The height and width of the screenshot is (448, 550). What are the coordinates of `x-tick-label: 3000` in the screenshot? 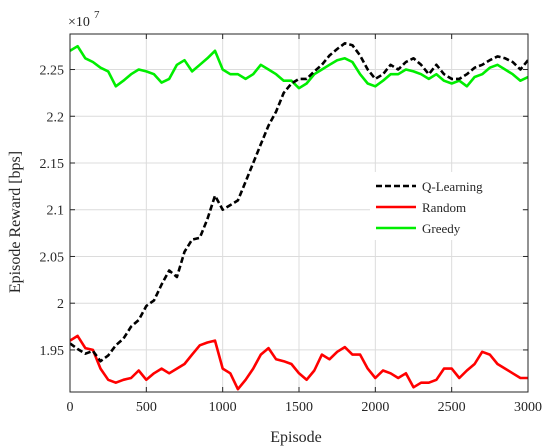 It's located at (528, 407).